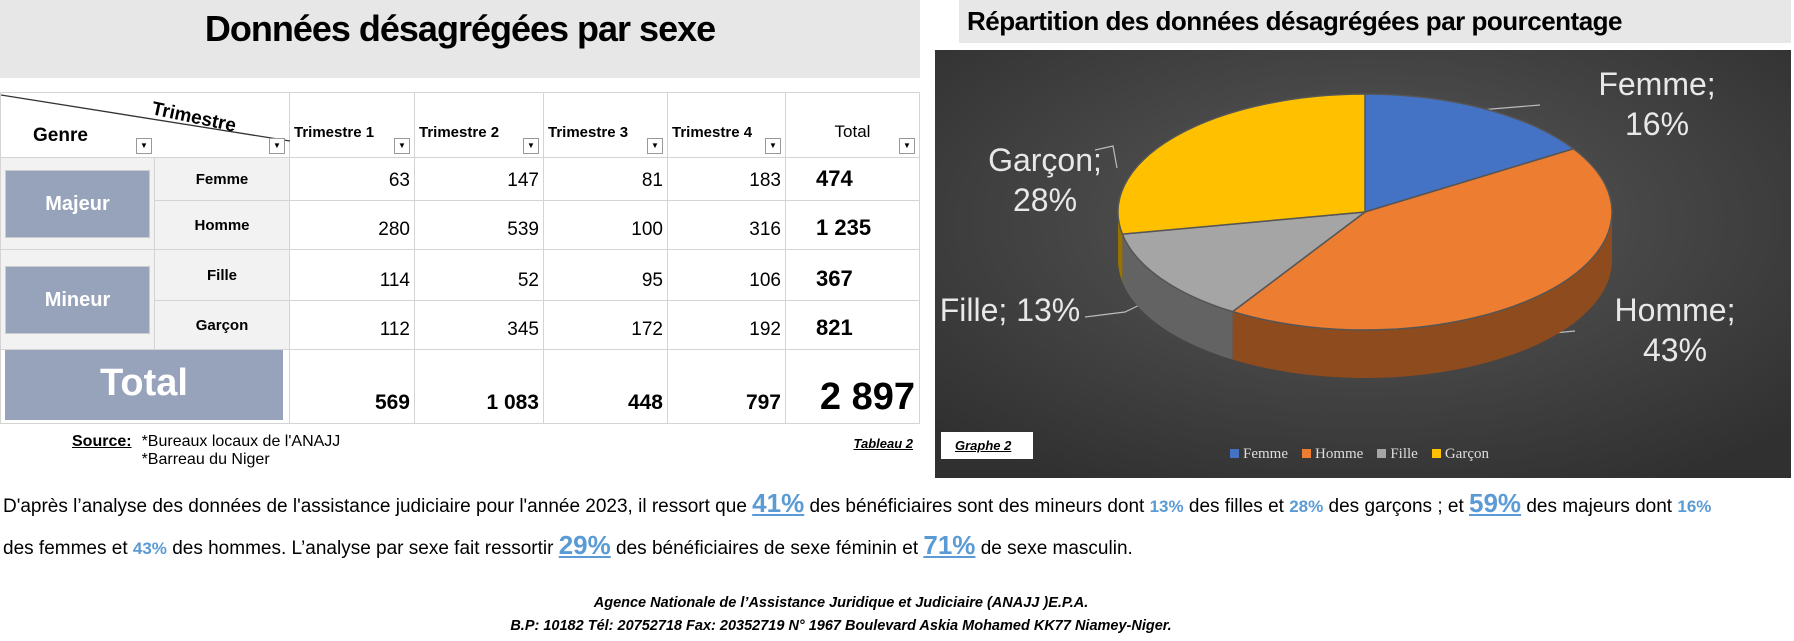 Image resolution: width=1794 pixels, height=641 pixels. Describe the element at coordinates (987, 445) in the screenshot. I see `chart-caption: Graphe 2` at that location.